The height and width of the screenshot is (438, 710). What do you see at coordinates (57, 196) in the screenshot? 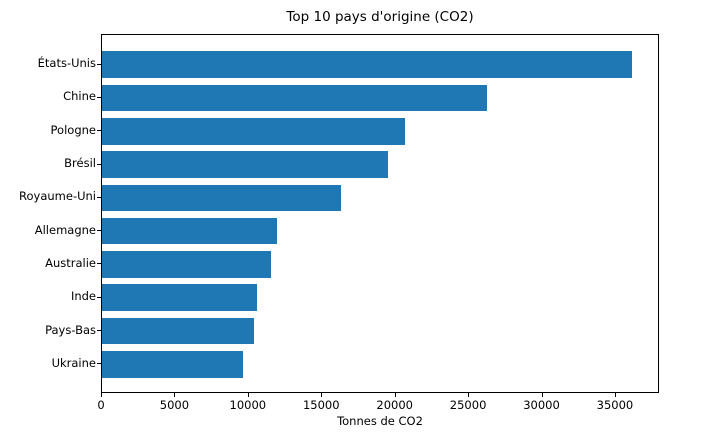
I see `y-tick-label: Royaume-Uni` at bounding box center [57, 196].